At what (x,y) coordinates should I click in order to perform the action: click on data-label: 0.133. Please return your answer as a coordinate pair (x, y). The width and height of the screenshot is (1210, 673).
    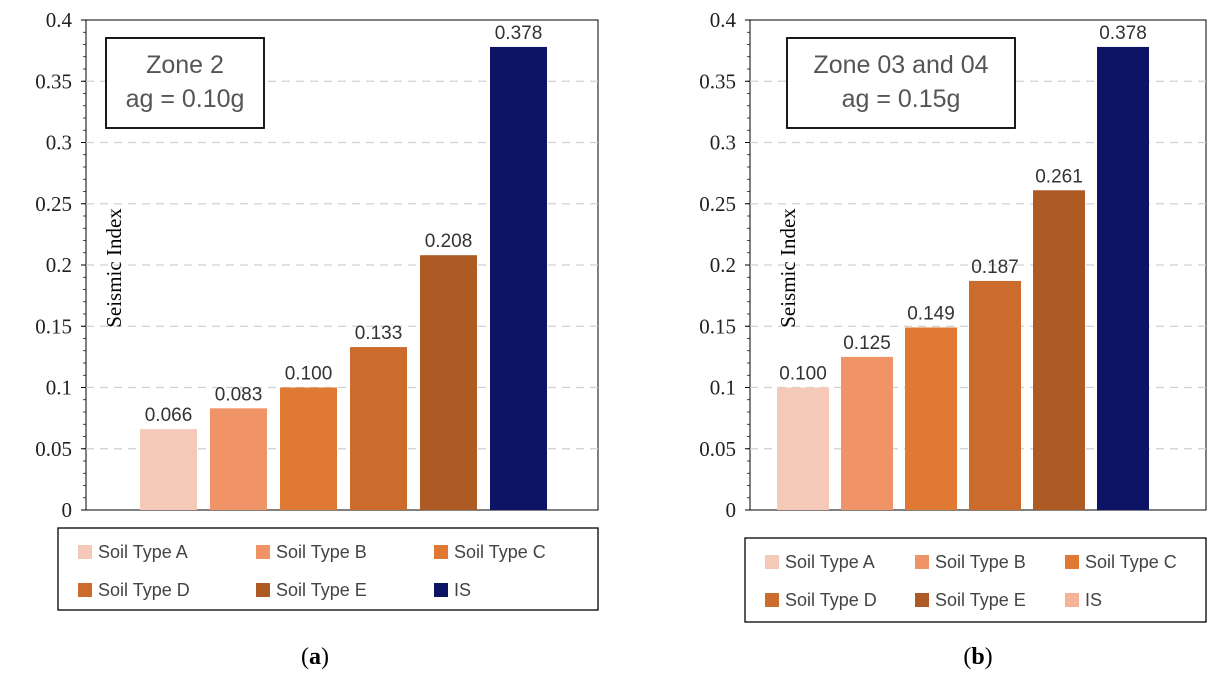
    Looking at the image, I should click on (379, 333).